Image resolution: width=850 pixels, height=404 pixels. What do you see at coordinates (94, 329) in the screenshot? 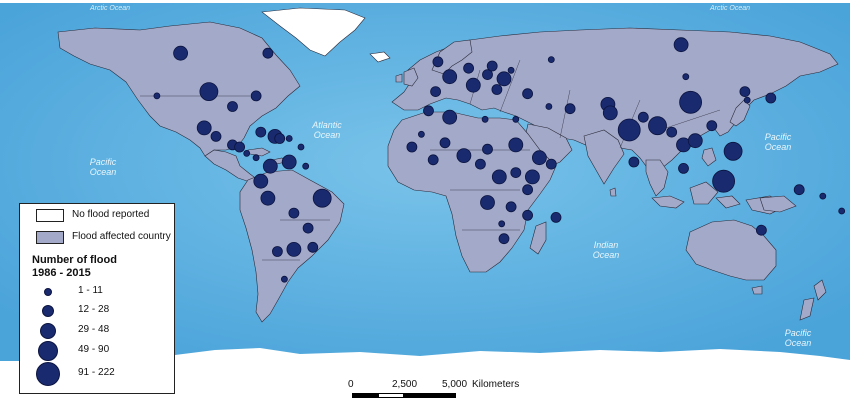
I see `size-class-label: 29 - 48` at bounding box center [94, 329].